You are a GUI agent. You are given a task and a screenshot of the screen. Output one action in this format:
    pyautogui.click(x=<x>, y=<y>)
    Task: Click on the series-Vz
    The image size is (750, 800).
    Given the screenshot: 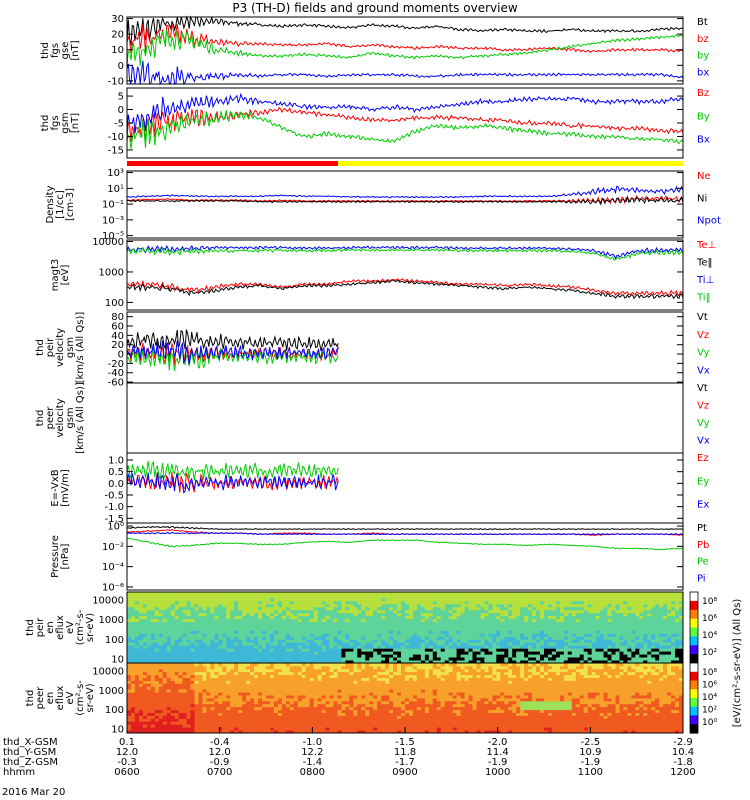 What is the action you would take?
    pyautogui.click(x=232, y=353)
    